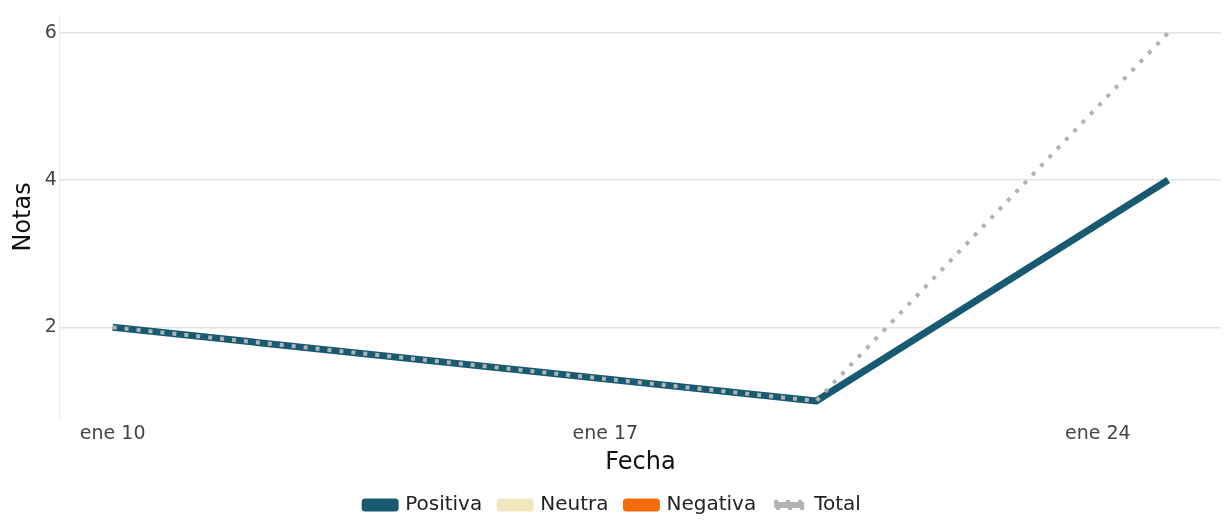 This screenshot has width=1231, height=525. I want to click on y-tick-label: 2, so click(50, 325).